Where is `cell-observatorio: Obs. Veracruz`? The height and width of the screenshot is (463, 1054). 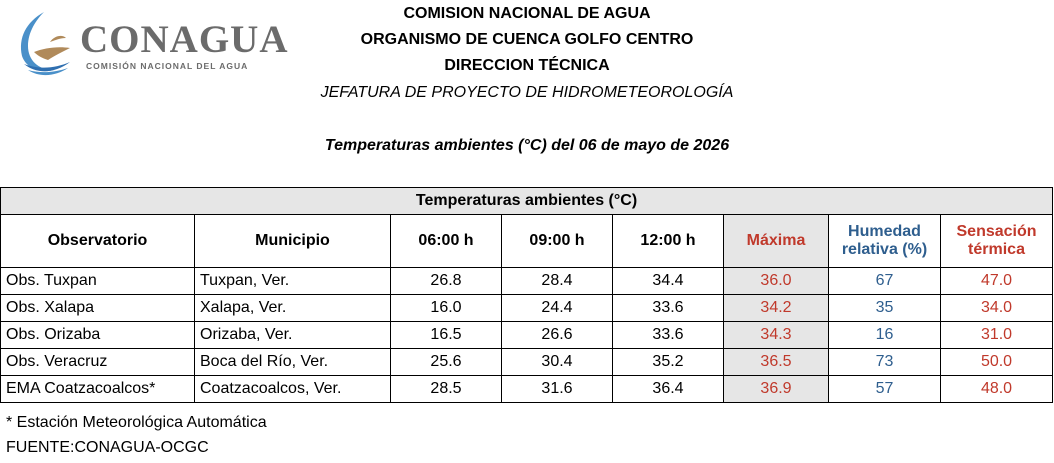
cell-observatorio: Obs. Veracruz is located at coordinates (97, 362).